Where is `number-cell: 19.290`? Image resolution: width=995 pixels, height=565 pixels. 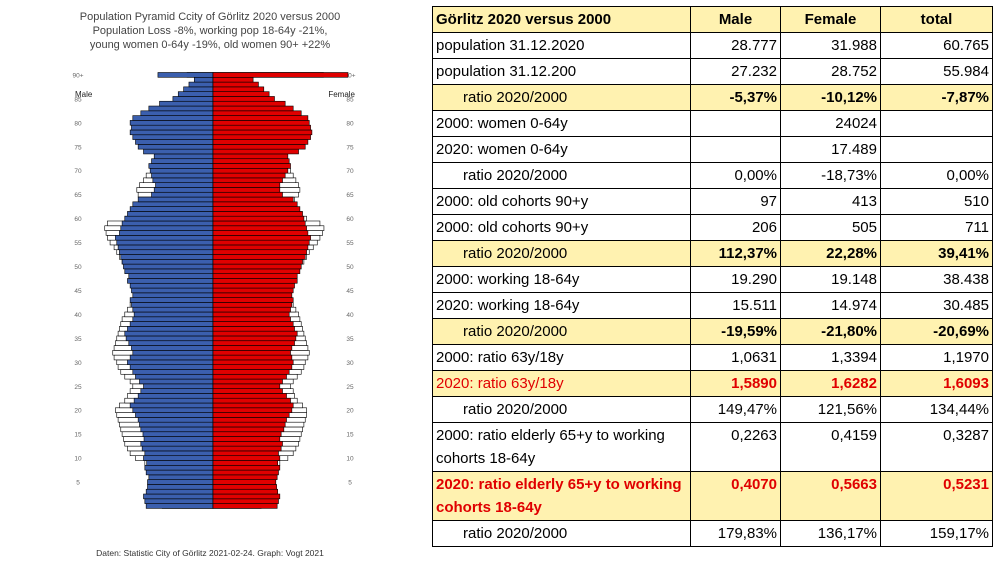 number-cell: 19.290 is located at coordinates (735, 279).